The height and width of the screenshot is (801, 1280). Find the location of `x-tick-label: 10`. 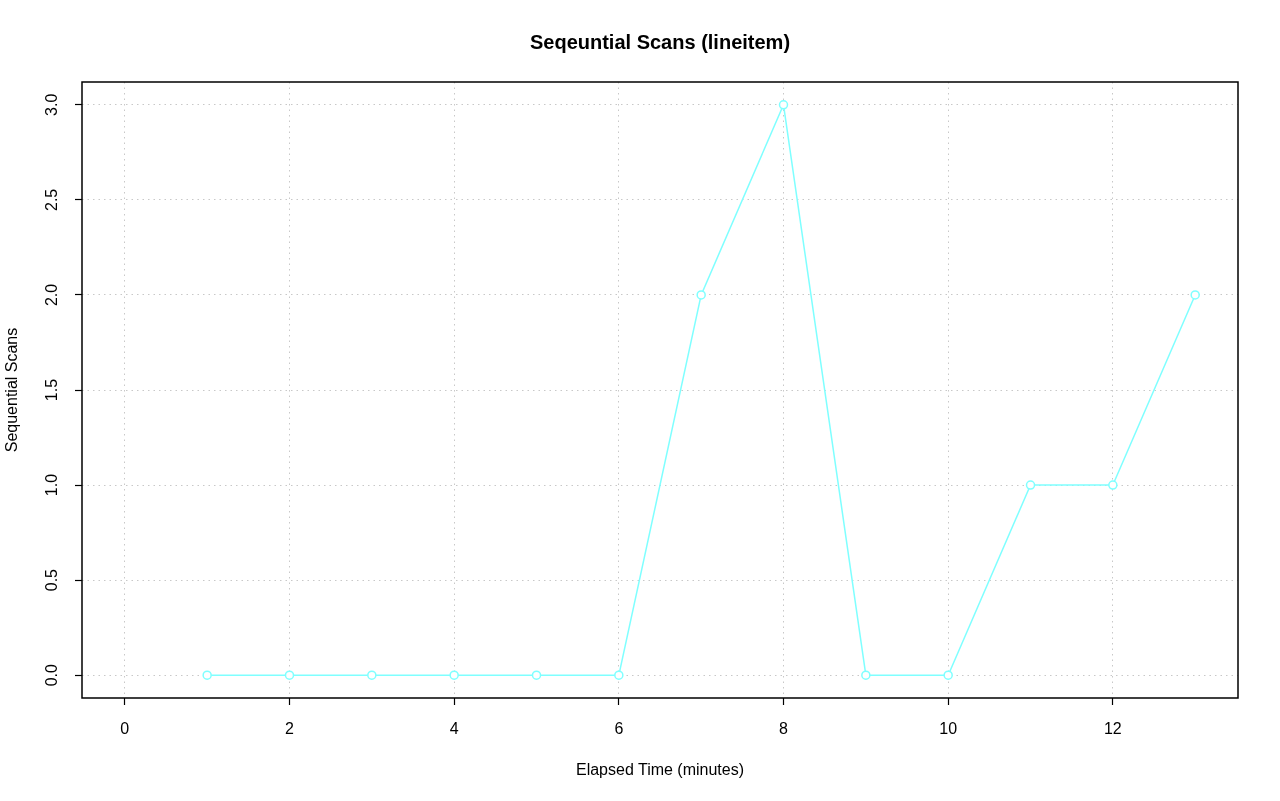

x-tick-label: 10 is located at coordinates (948, 729).